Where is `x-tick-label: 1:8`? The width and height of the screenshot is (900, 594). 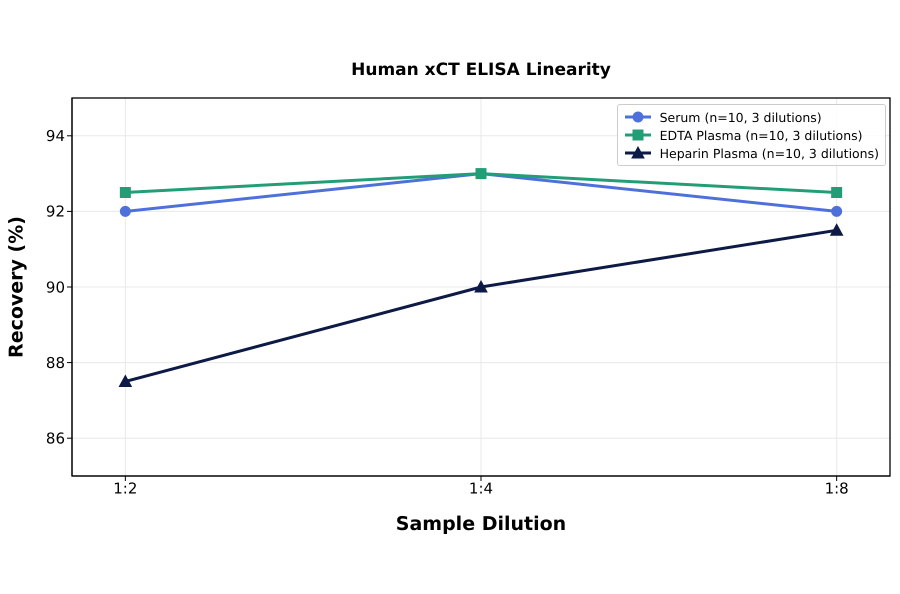
x-tick-label: 1:8 is located at coordinates (836, 489).